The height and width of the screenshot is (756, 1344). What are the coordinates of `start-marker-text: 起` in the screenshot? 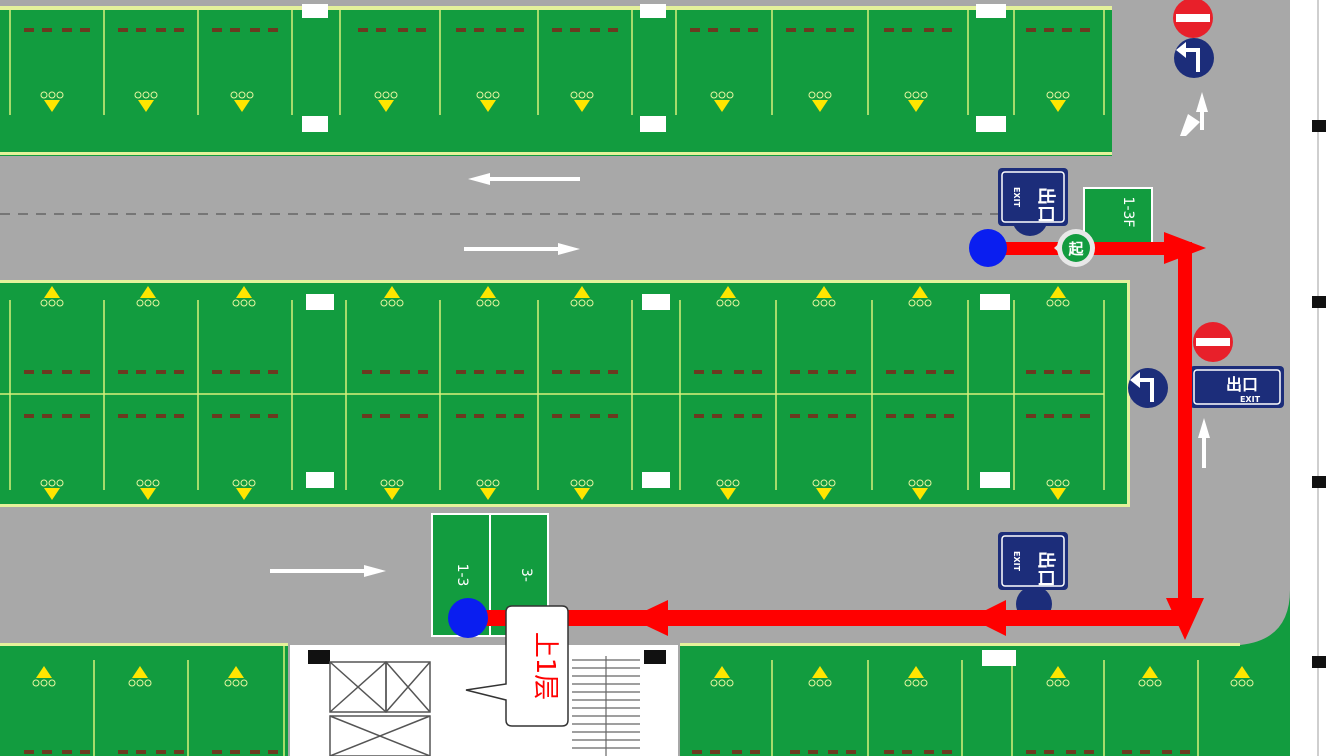 It's located at (1075, 249).